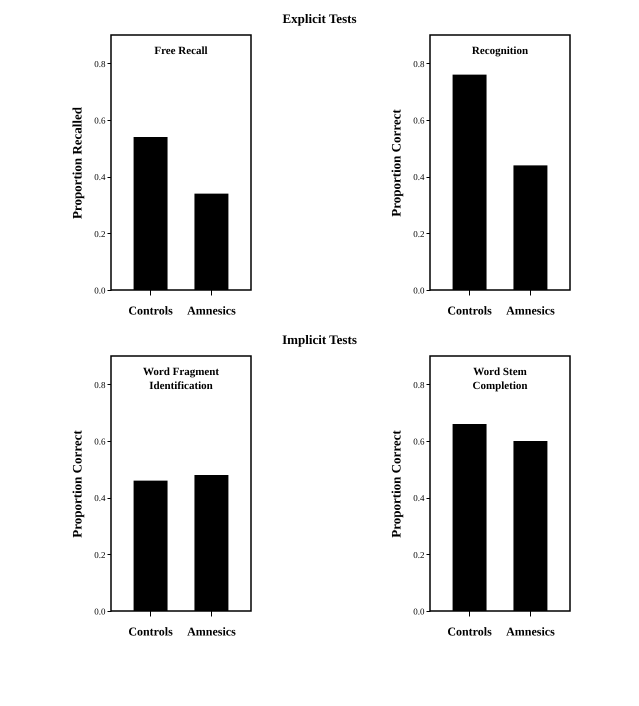 The height and width of the screenshot is (706, 639). What do you see at coordinates (76, 163) in the screenshot?
I see `y-axis-title: Proportion Recalled` at bounding box center [76, 163].